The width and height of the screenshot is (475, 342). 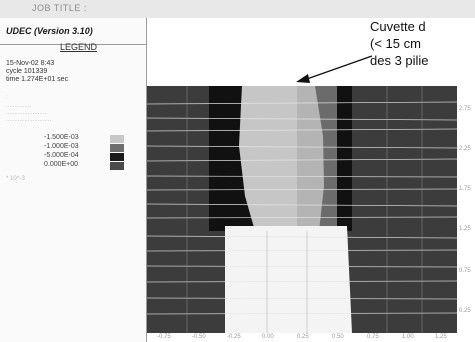 What do you see at coordinates (465, 189) in the screenshot?
I see `y-tick-2: 1.75` at bounding box center [465, 189].